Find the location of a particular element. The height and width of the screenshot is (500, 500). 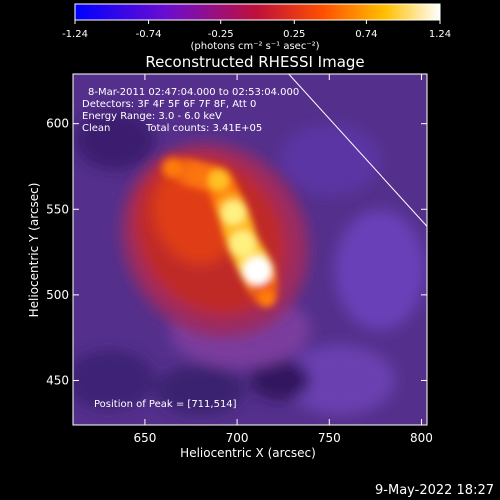

chart-title: Reconstructed RHESSI Image is located at coordinates (254, 62).